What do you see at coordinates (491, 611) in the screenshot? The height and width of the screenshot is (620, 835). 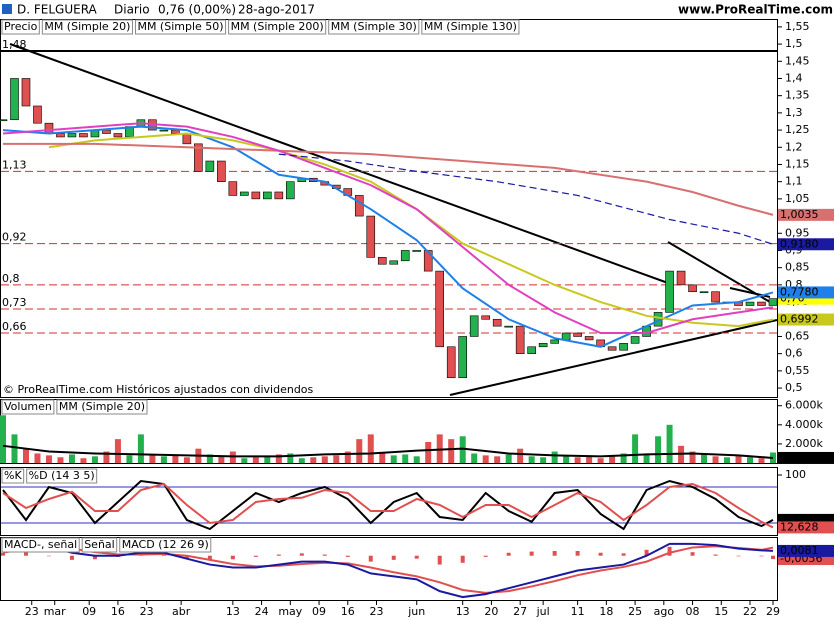 I see `x-tick-label: 20` at bounding box center [491, 611].